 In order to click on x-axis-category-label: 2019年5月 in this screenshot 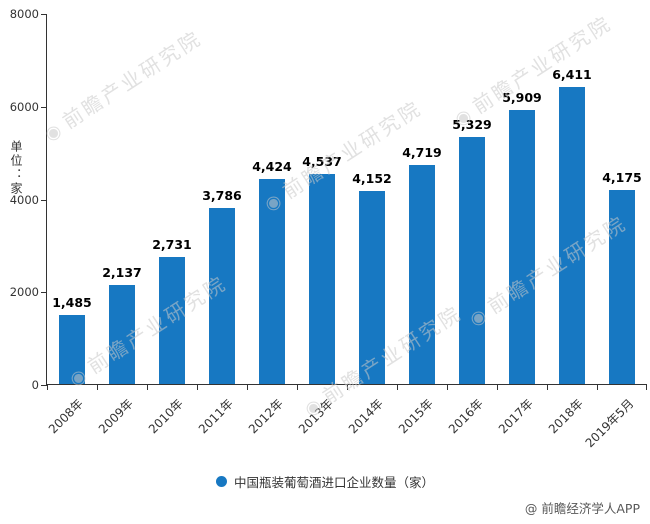, I will do `click(609, 423)`.